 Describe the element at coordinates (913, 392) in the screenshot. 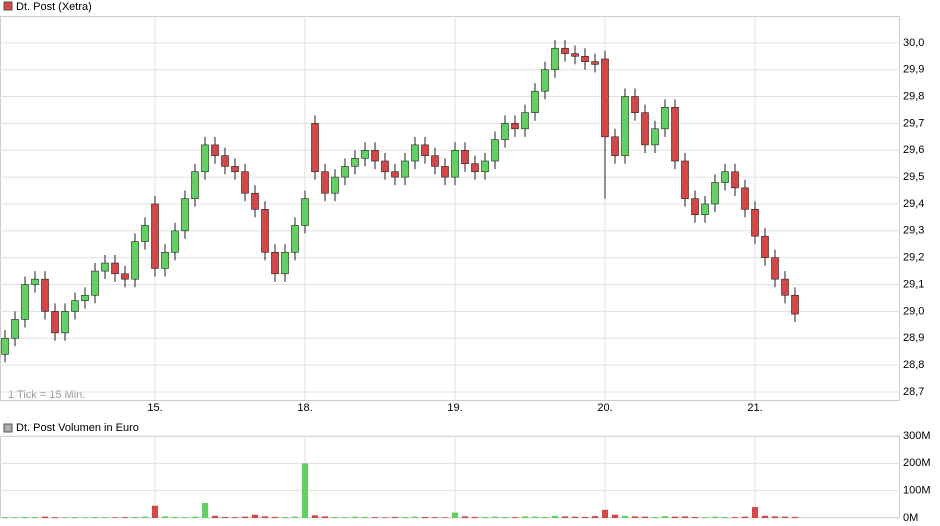

I see `y-tick-label: 28,7` at that location.